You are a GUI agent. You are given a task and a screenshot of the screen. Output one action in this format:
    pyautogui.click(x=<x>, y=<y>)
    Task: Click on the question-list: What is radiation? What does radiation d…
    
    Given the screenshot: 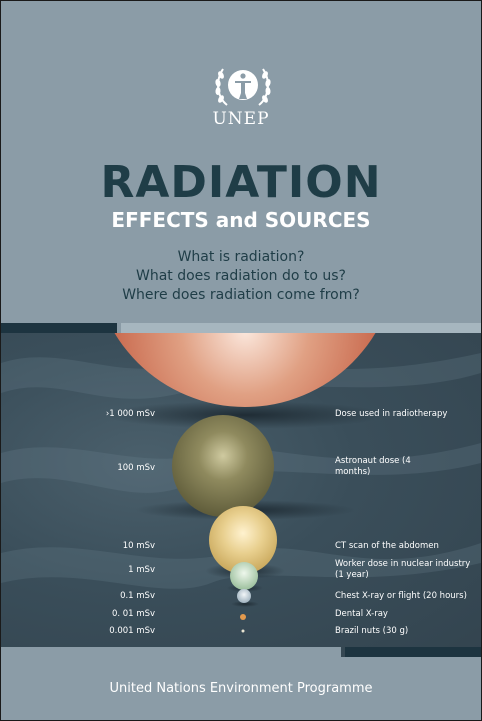 What is the action you would take?
    pyautogui.click(x=241, y=276)
    